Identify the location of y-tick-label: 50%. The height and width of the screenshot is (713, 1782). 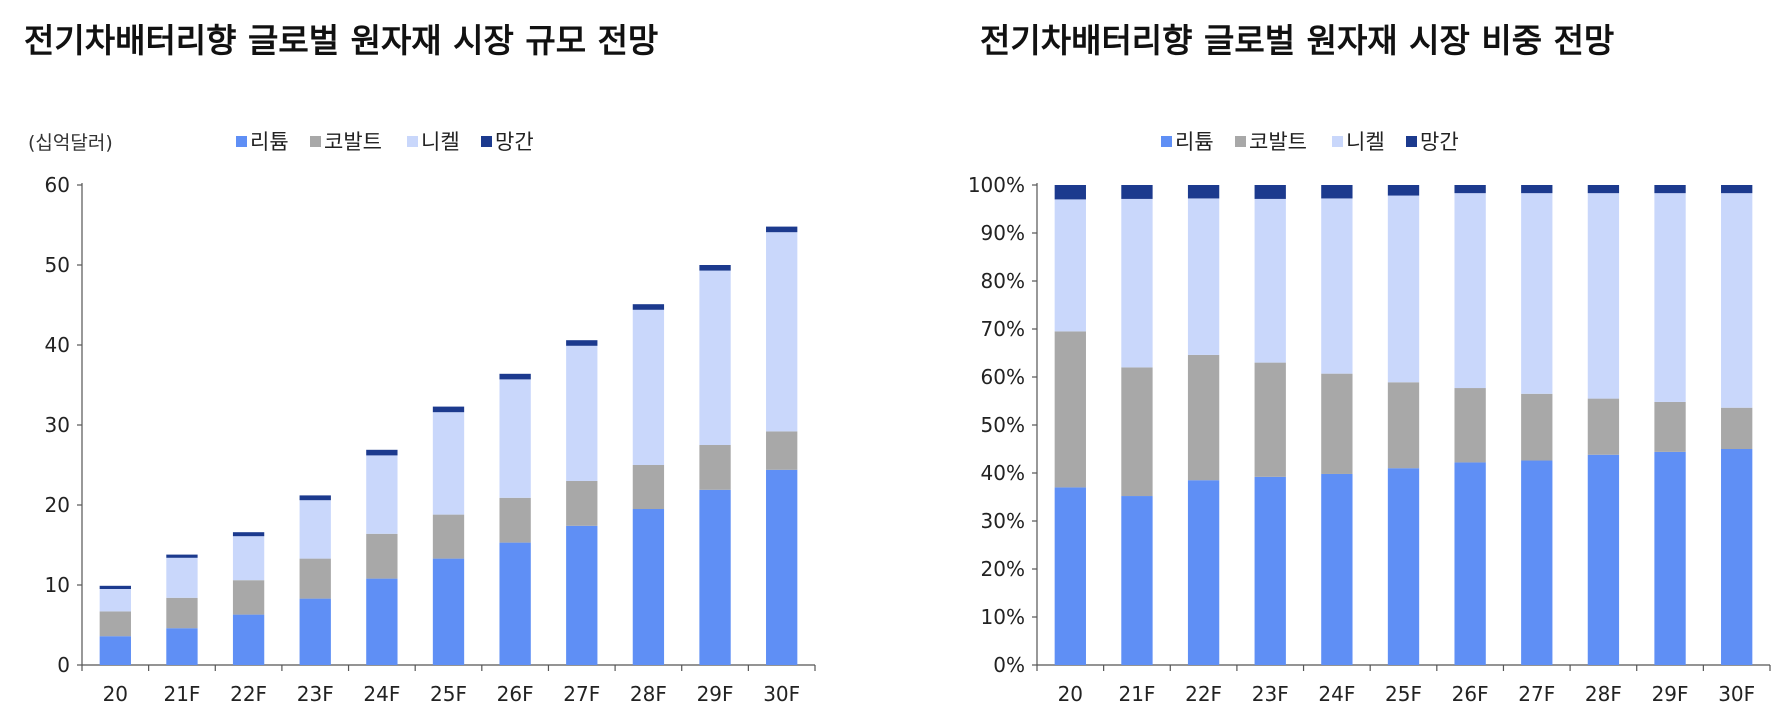
(1003, 425).